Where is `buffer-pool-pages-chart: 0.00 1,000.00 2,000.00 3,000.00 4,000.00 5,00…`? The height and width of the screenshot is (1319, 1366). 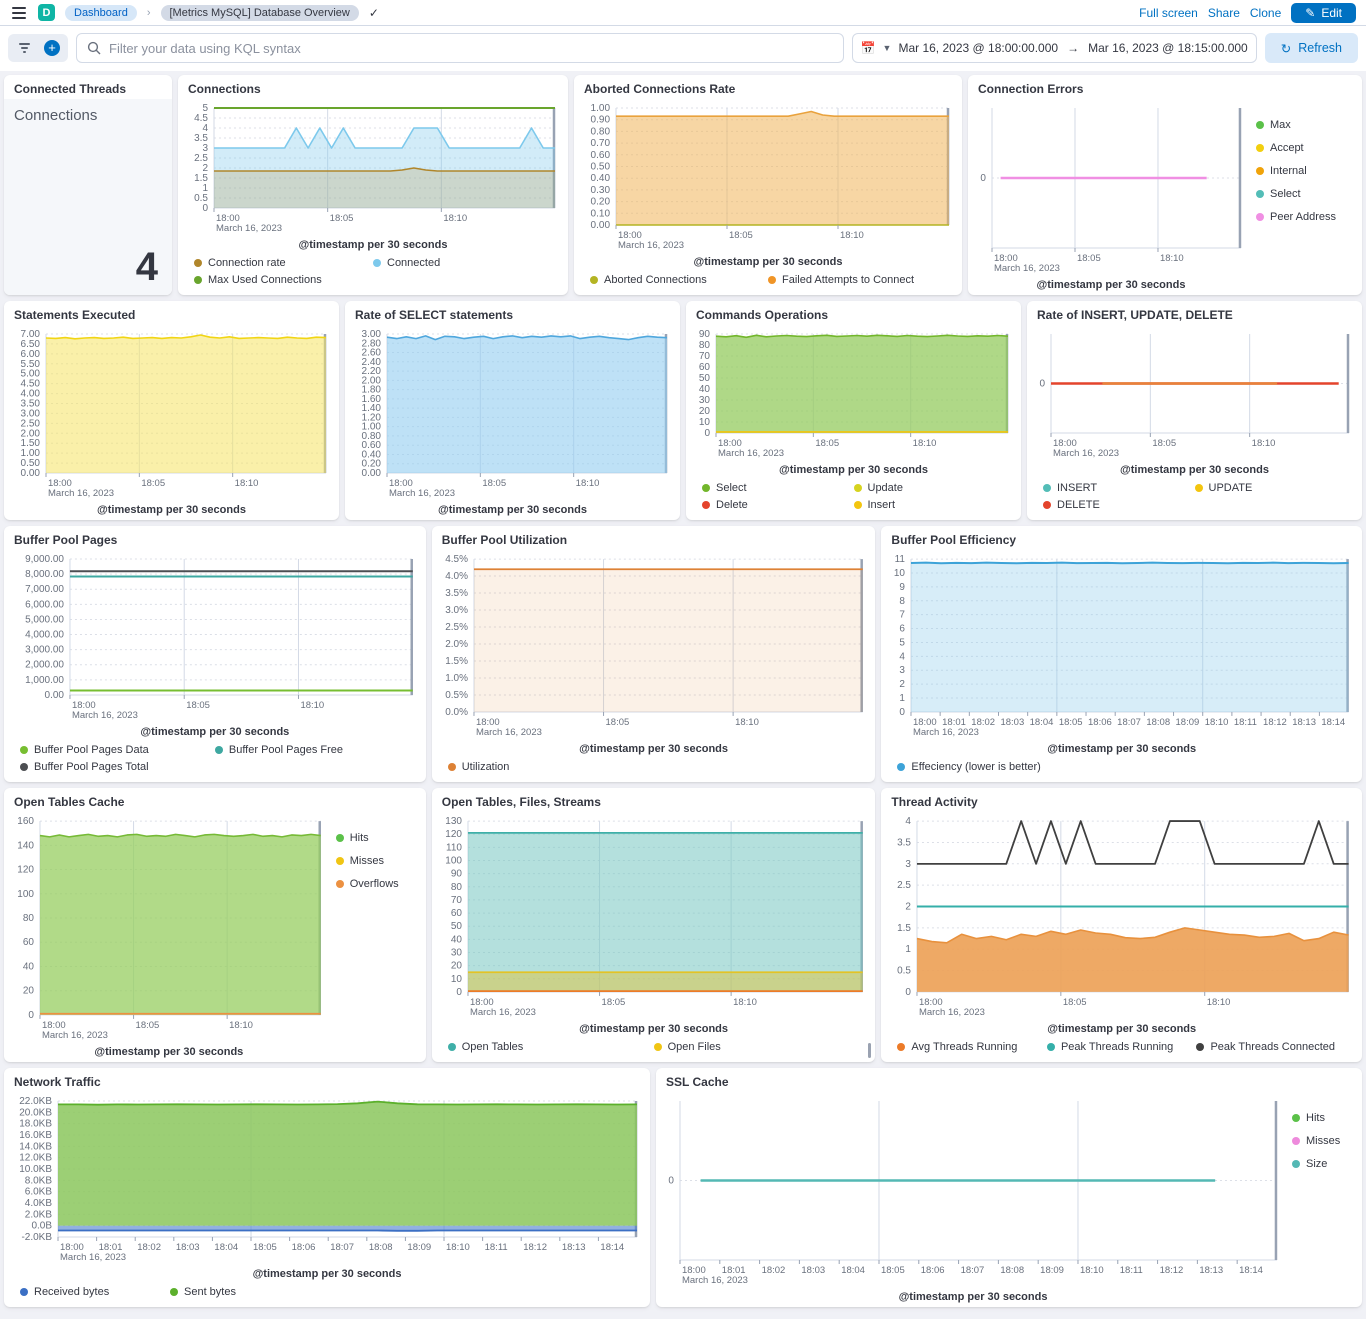
buffer-pool-pages-chart: 0.00 1,000.00 2,000.00 3,000.00 4,000.00 5,00… is located at coordinates (215, 637).